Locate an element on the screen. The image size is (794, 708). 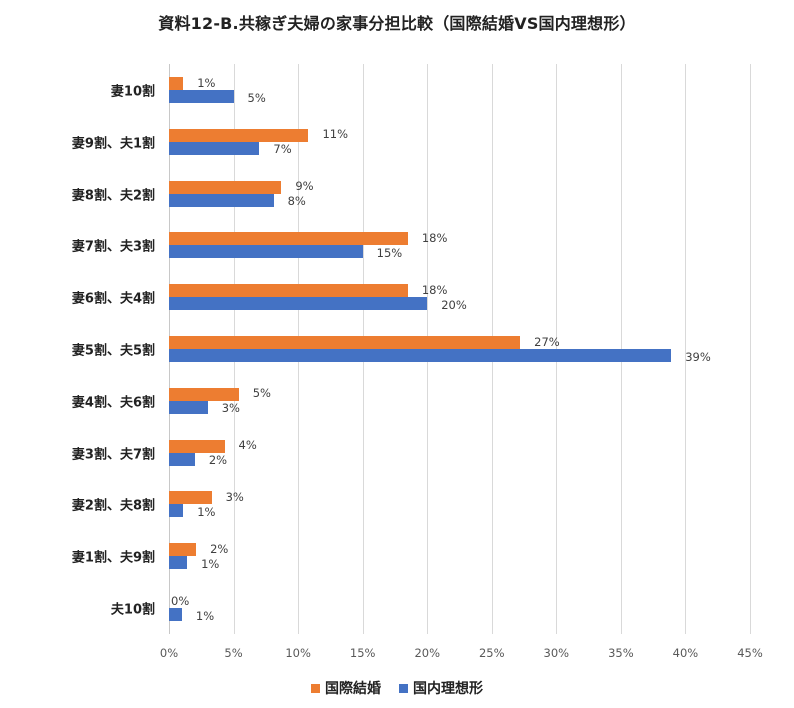
chart-title: 資料12-B.共稼ぎ夫婦の家事分担比較（国際結婚VS国内理想形） is located at coordinates (397, 23).